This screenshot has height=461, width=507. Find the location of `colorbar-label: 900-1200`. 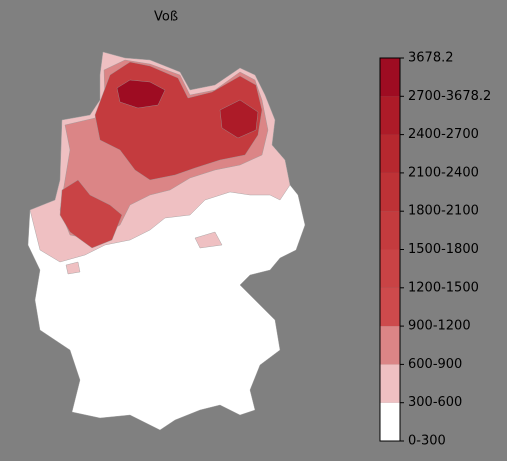

colorbar-label: 900-1200 is located at coordinates (439, 326).